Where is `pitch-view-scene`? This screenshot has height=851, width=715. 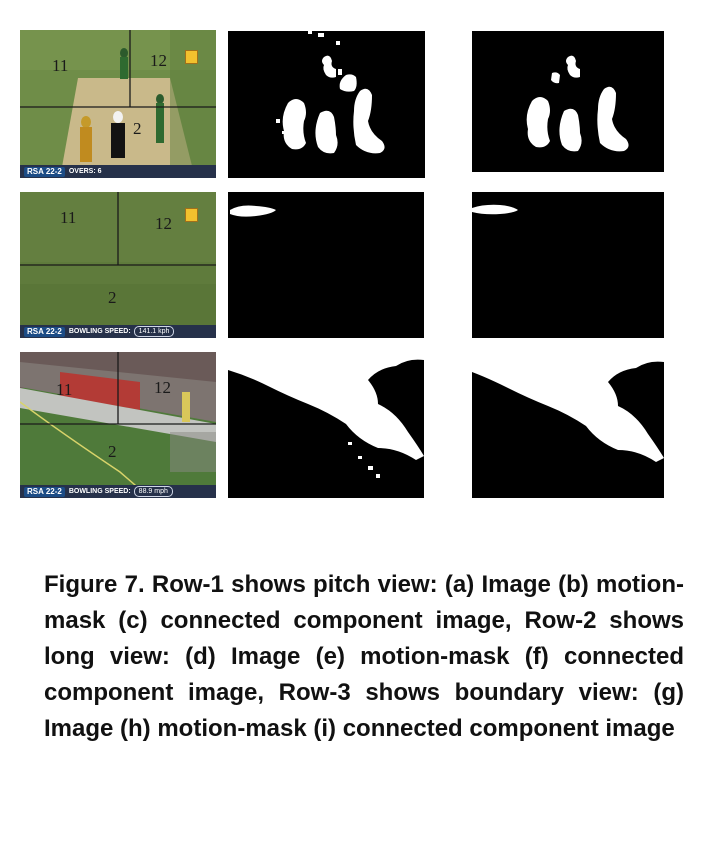 pitch-view-scene is located at coordinates (118, 104).